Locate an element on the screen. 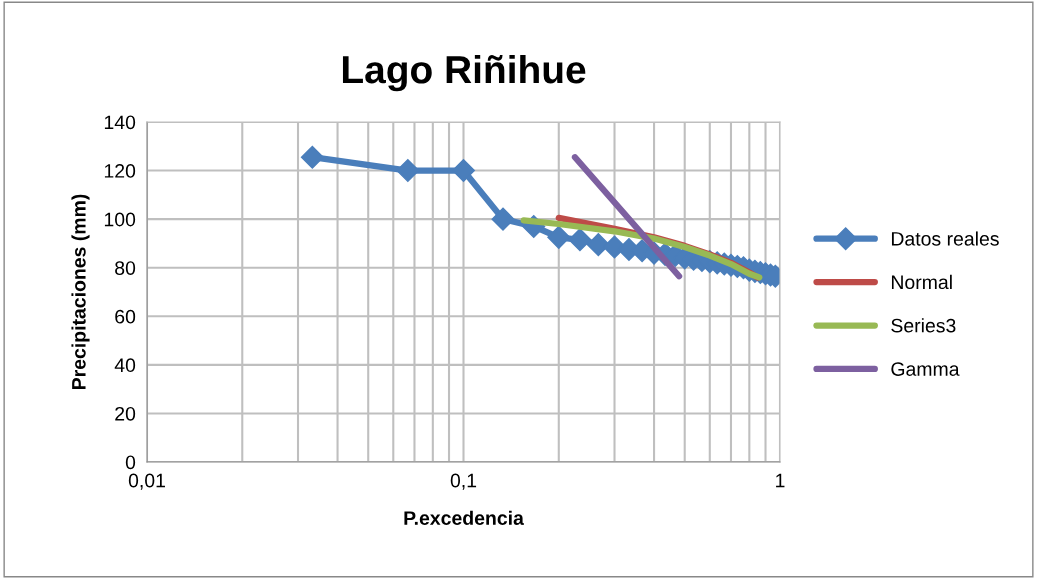 The image size is (1037, 579). x-tick-label: 0,1 is located at coordinates (463, 481).